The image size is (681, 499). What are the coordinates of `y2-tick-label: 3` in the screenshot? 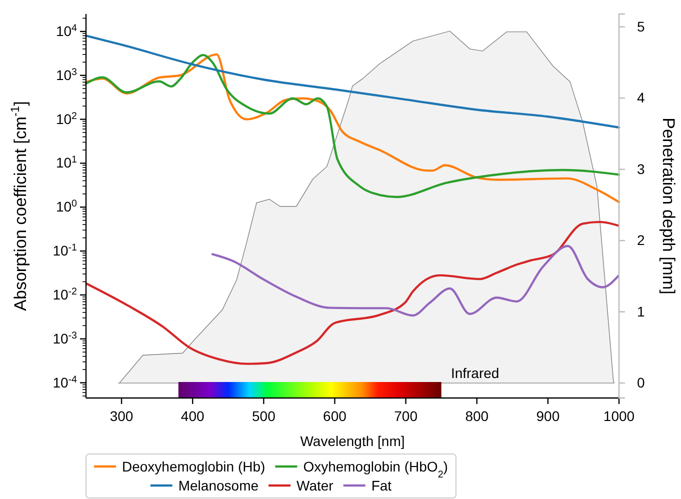 It's located at (641, 168).